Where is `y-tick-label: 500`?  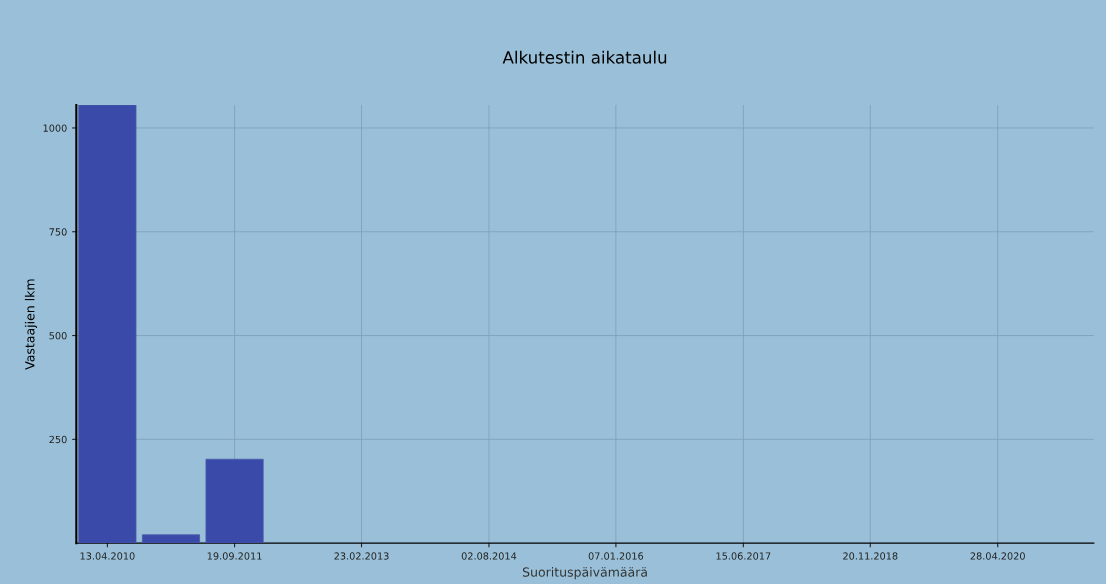 y-tick-label: 500 is located at coordinates (58, 336).